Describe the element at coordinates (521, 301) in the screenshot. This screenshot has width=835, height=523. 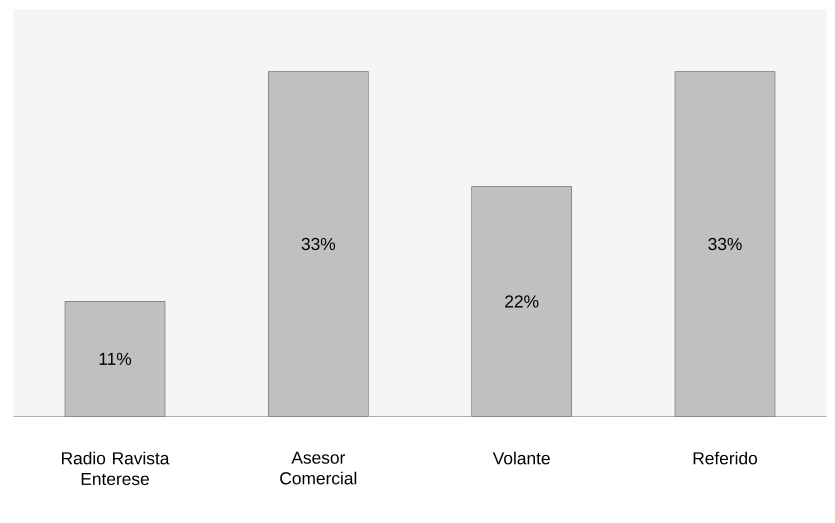
I see `data-label: 22%` at that location.